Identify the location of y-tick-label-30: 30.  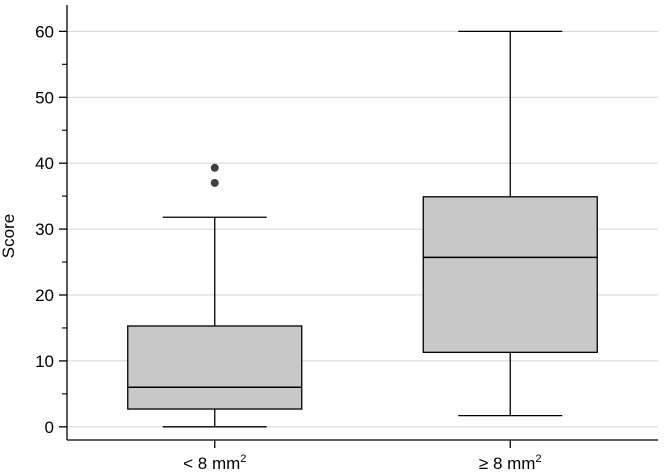
(44, 229).